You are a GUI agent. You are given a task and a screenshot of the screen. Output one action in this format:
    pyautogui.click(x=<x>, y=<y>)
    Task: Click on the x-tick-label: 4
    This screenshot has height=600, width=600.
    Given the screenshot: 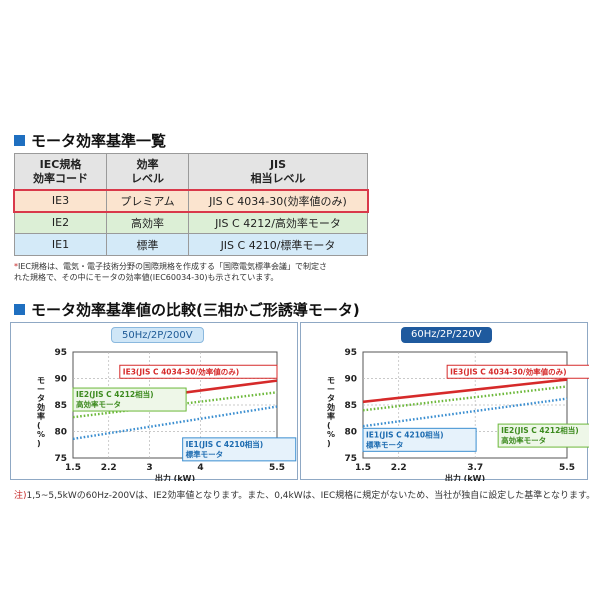 What is the action you would take?
    pyautogui.click(x=200, y=468)
    